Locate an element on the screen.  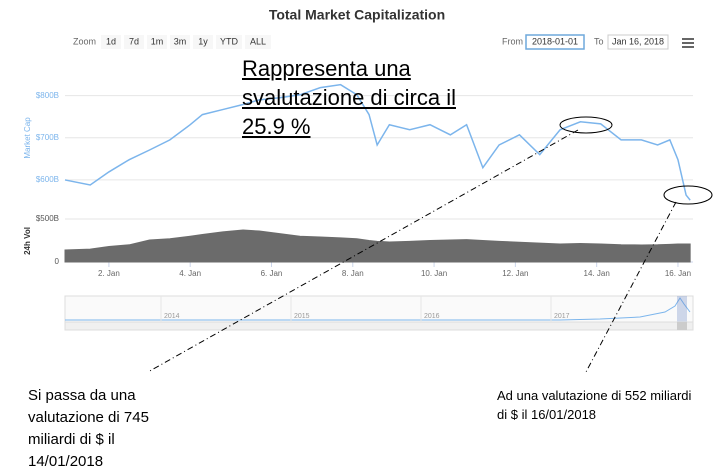
from-input is located at coordinates (555, 42).